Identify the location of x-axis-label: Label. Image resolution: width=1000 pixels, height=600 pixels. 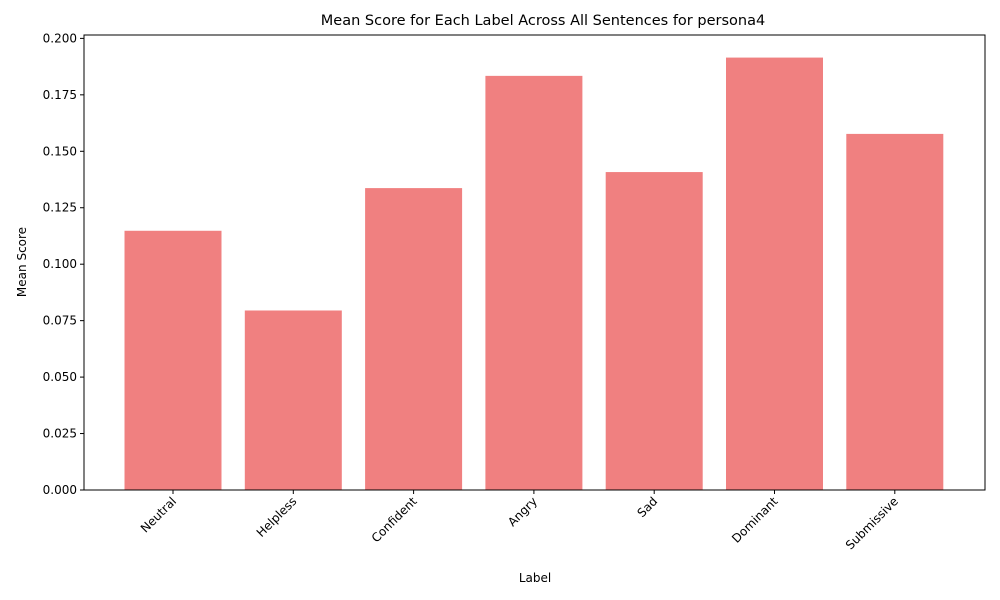
(535, 578).